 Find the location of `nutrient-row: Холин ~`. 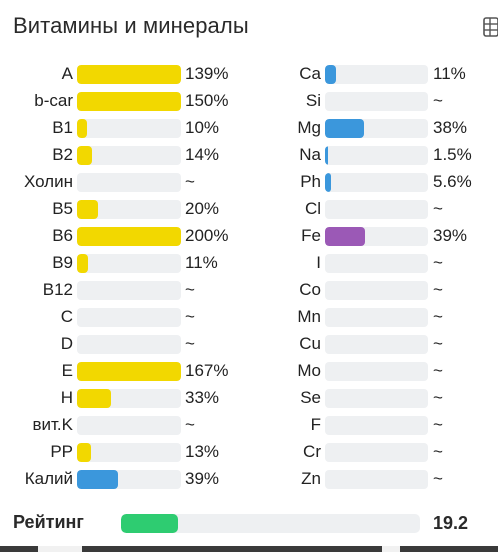

nutrient-row: Холин ~ is located at coordinates (129, 183).